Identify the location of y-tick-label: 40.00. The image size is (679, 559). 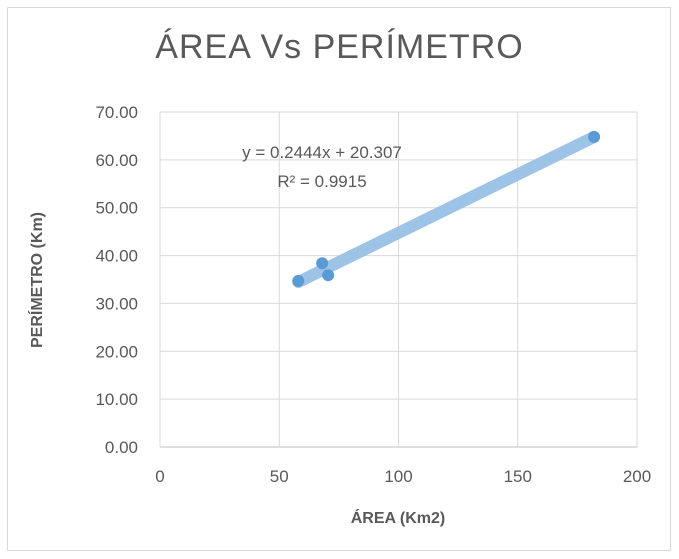
(116, 256).